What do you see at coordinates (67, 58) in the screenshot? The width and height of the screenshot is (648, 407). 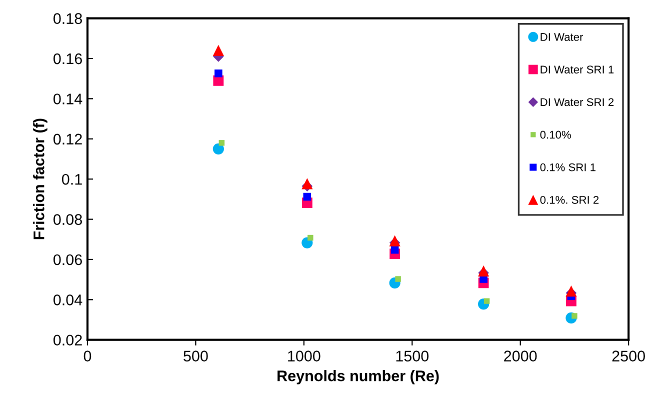 I see `y-tick-label: 0.16` at bounding box center [67, 58].